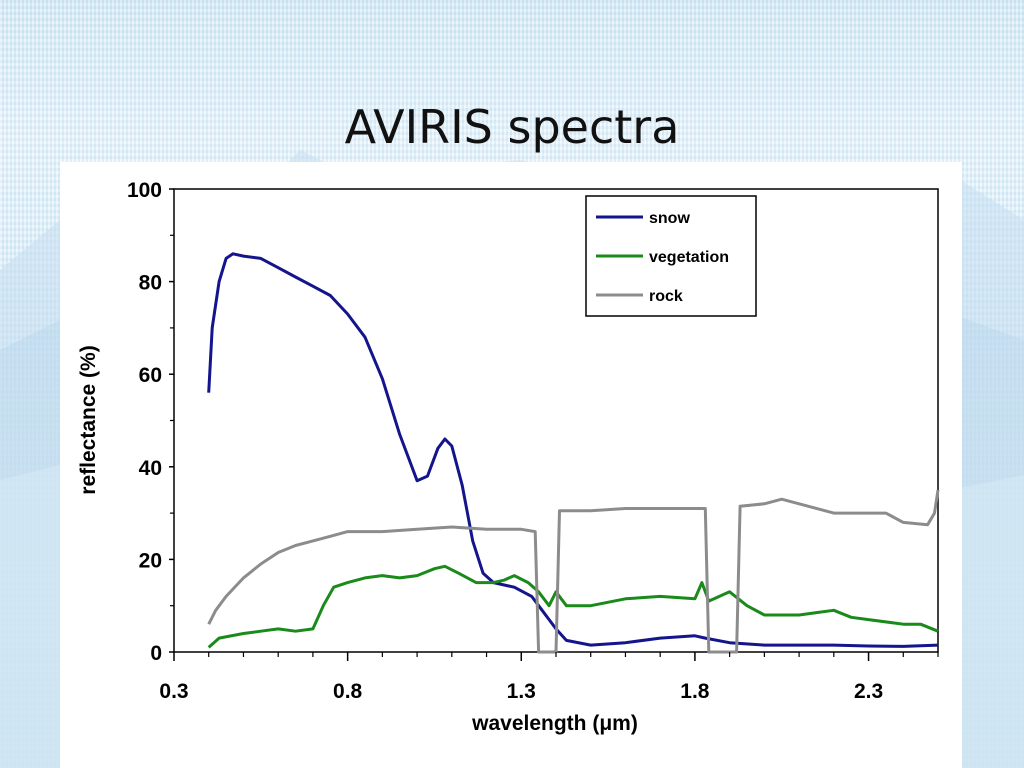 The height and width of the screenshot is (768, 1024). Describe the element at coordinates (868, 691) in the screenshot. I see `x-tick-label: 2.3` at that location.